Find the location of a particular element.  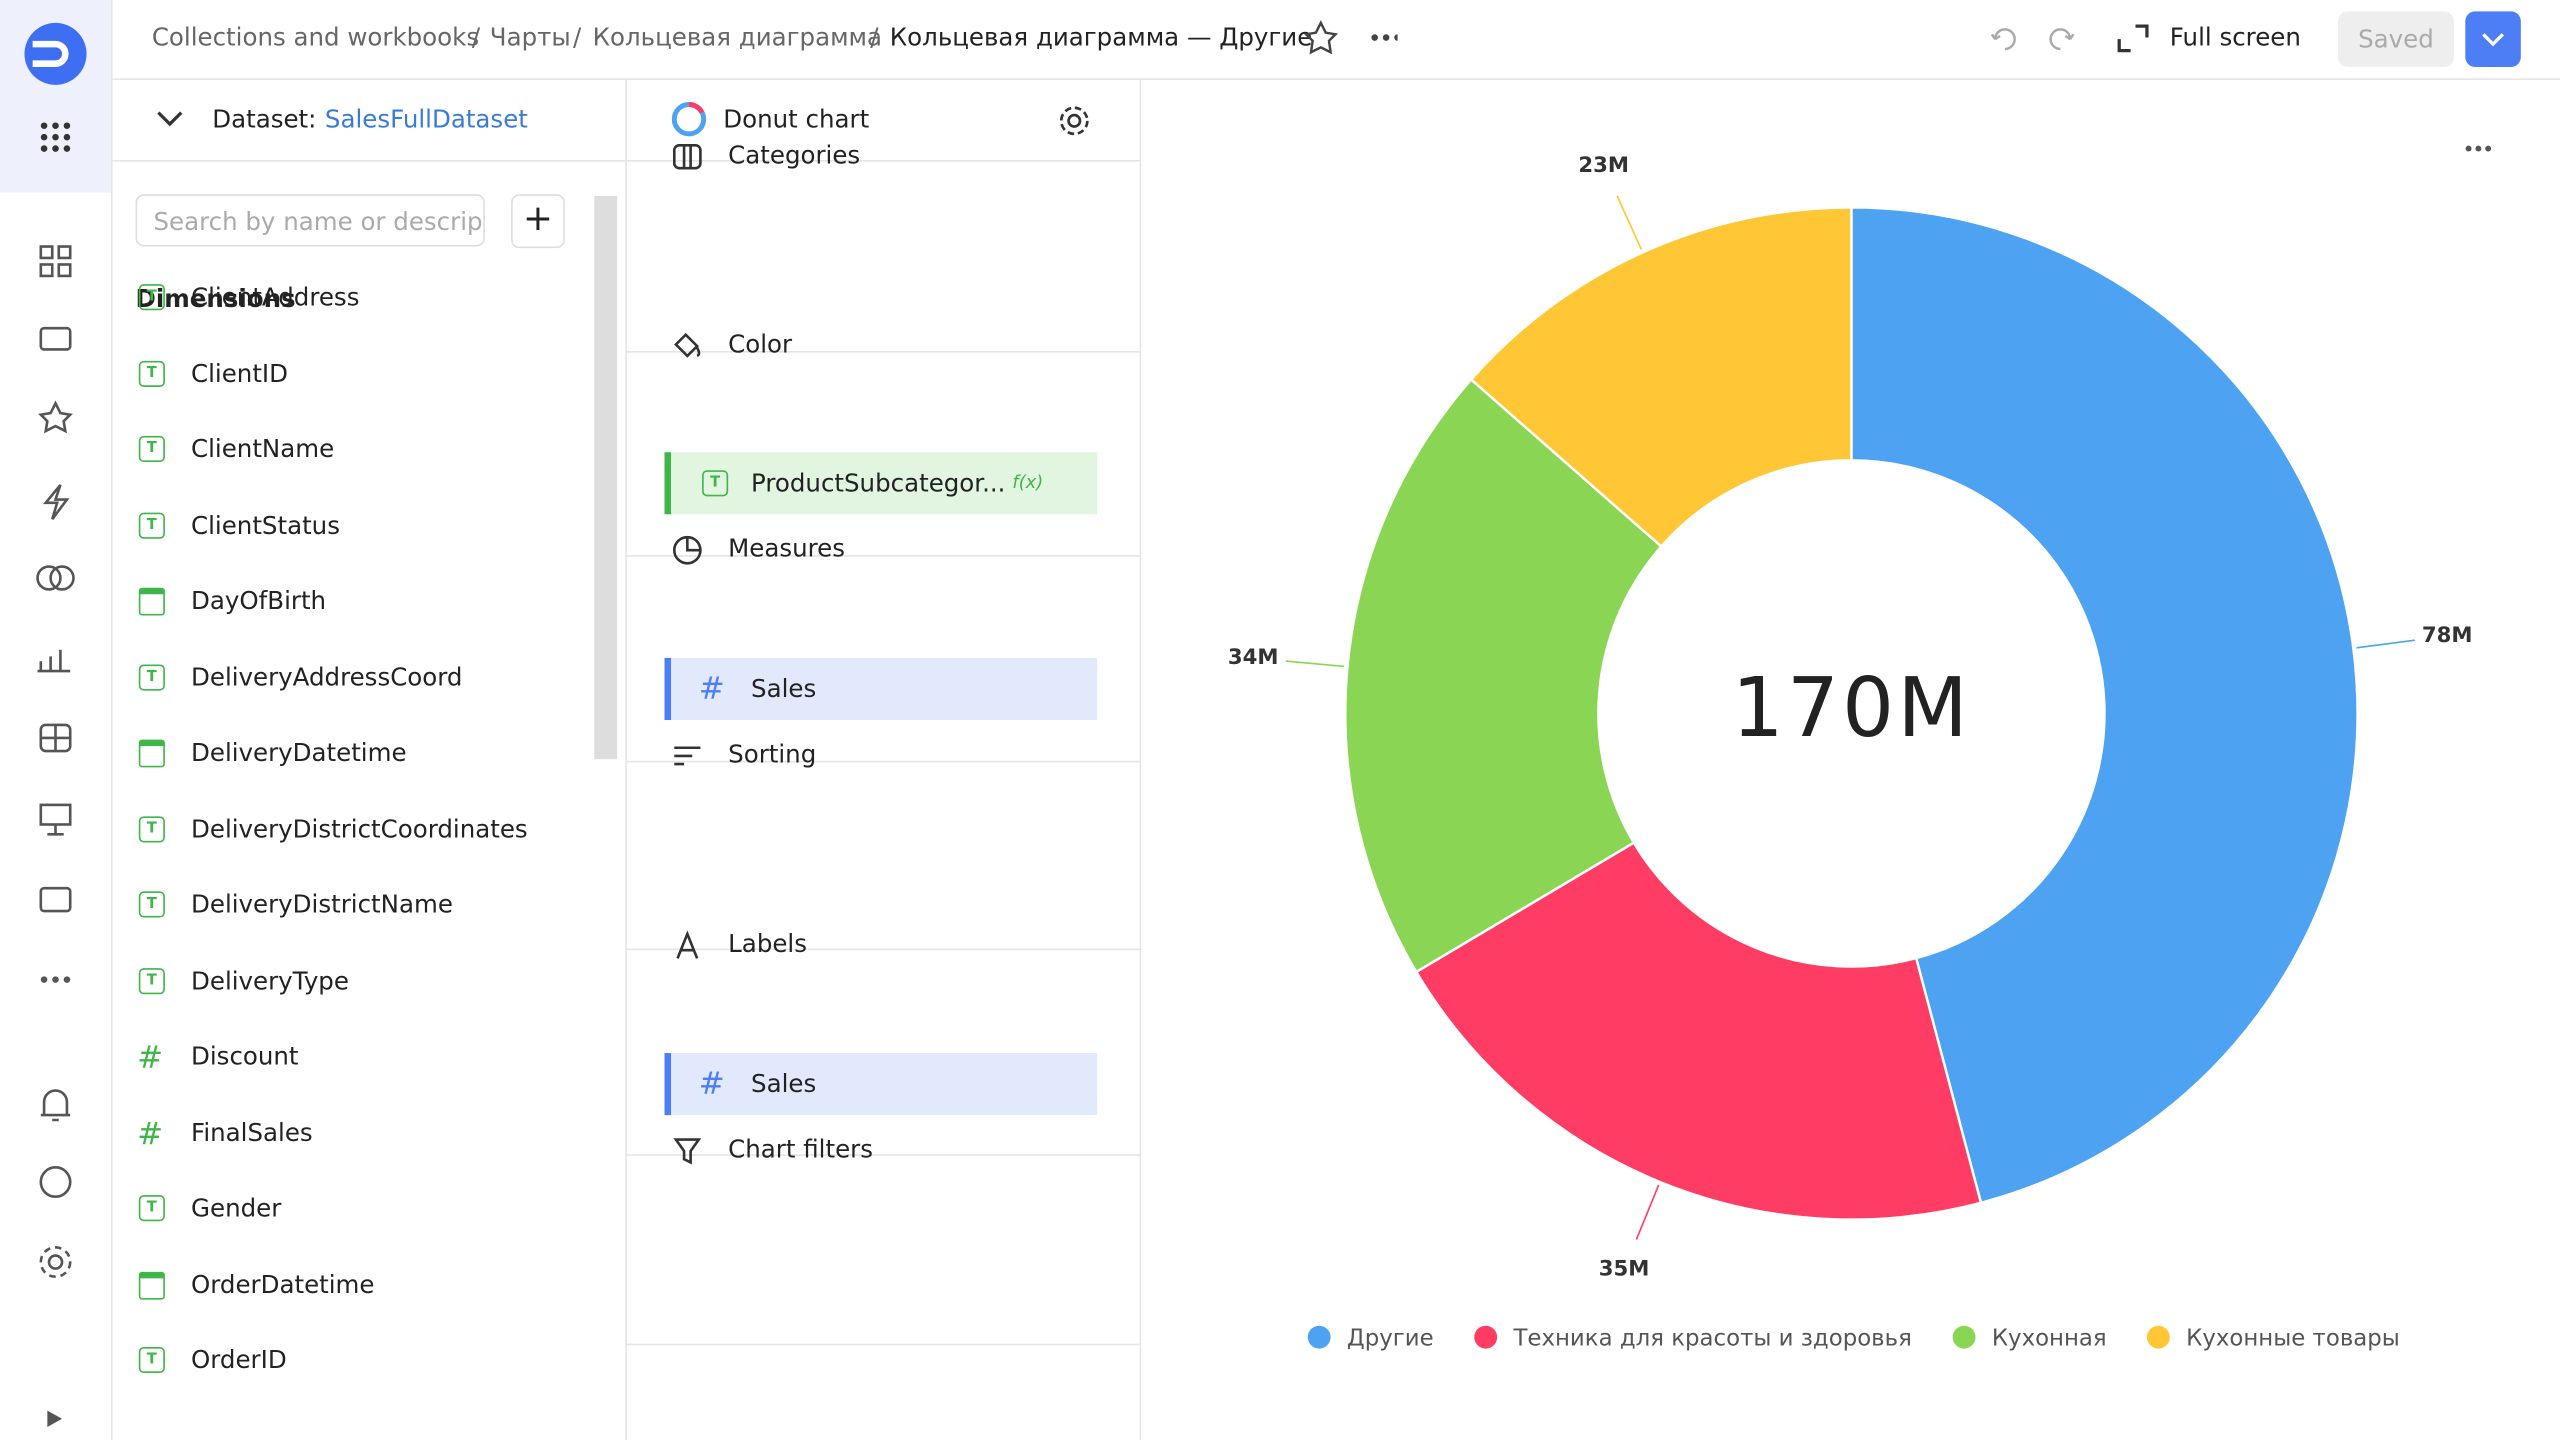

measure-item: # Sales is located at coordinates (881, 688).